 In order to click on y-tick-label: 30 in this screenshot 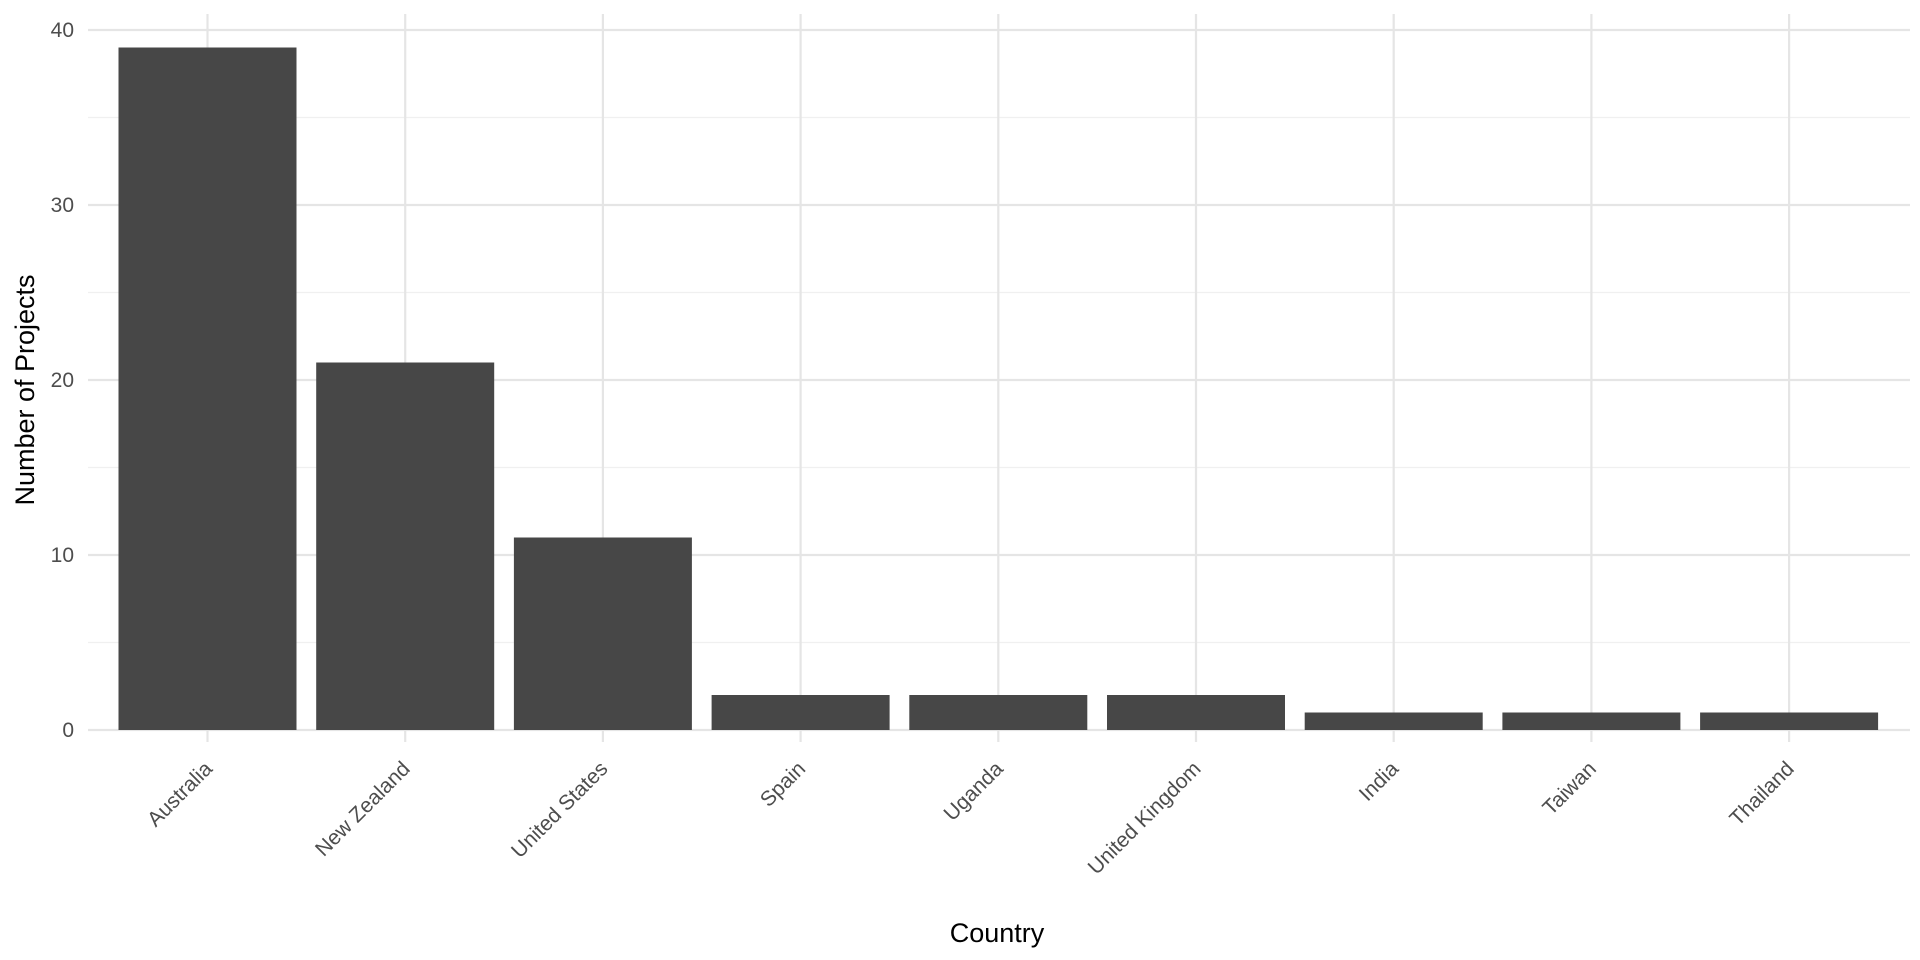, I will do `click(62, 205)`.